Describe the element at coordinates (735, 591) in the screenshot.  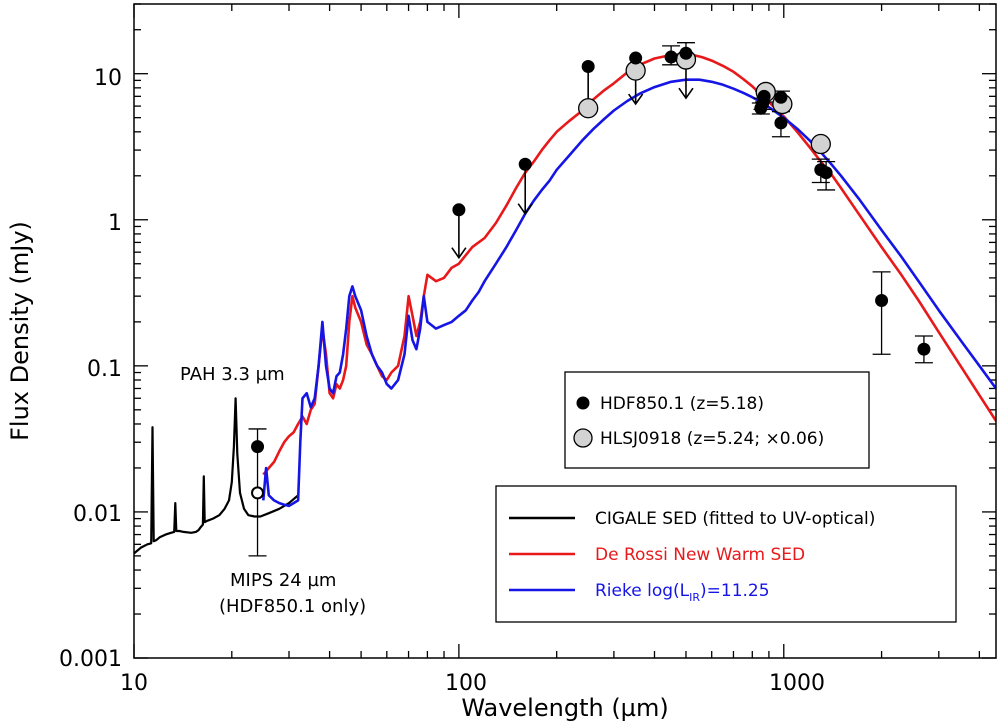
I see `legend-rieke-label-suffix: )=11.25` at that location.